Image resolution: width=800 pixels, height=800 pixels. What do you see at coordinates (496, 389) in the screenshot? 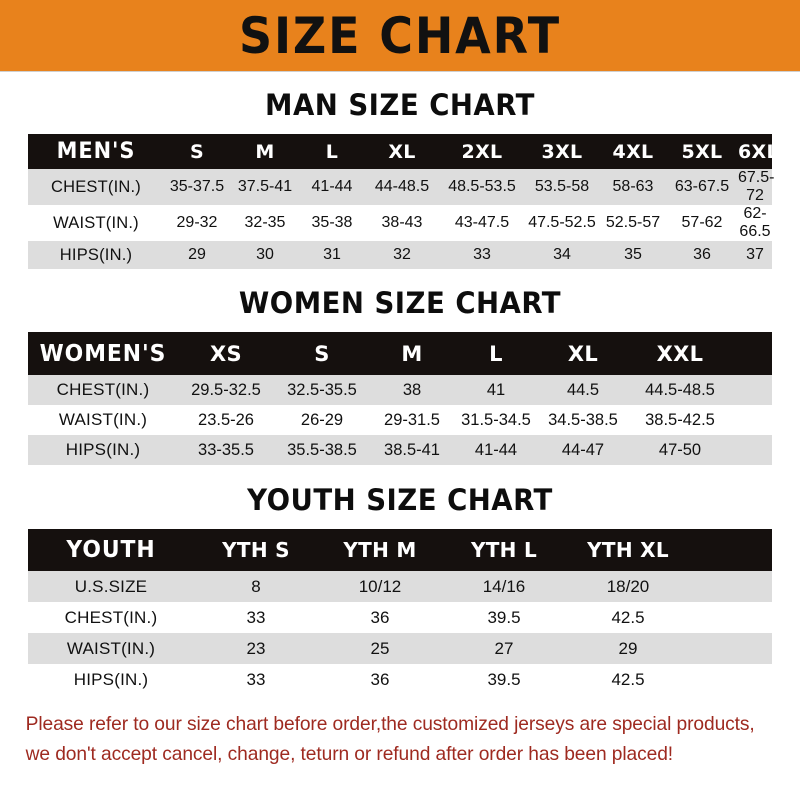
I see `table-cell: 41` at bounding box center [496, 389].